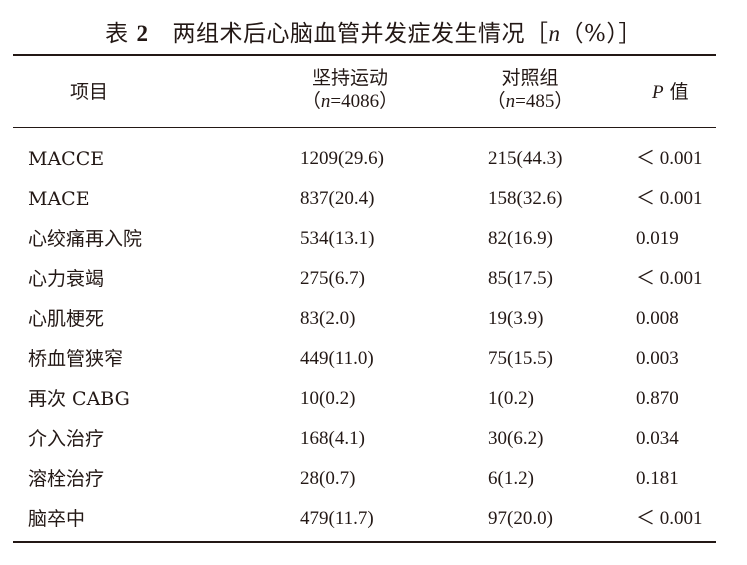 The width and height of the screenshot is (747, 565). I want to click on row-control-value: 75(15.5), so click(520, 358).